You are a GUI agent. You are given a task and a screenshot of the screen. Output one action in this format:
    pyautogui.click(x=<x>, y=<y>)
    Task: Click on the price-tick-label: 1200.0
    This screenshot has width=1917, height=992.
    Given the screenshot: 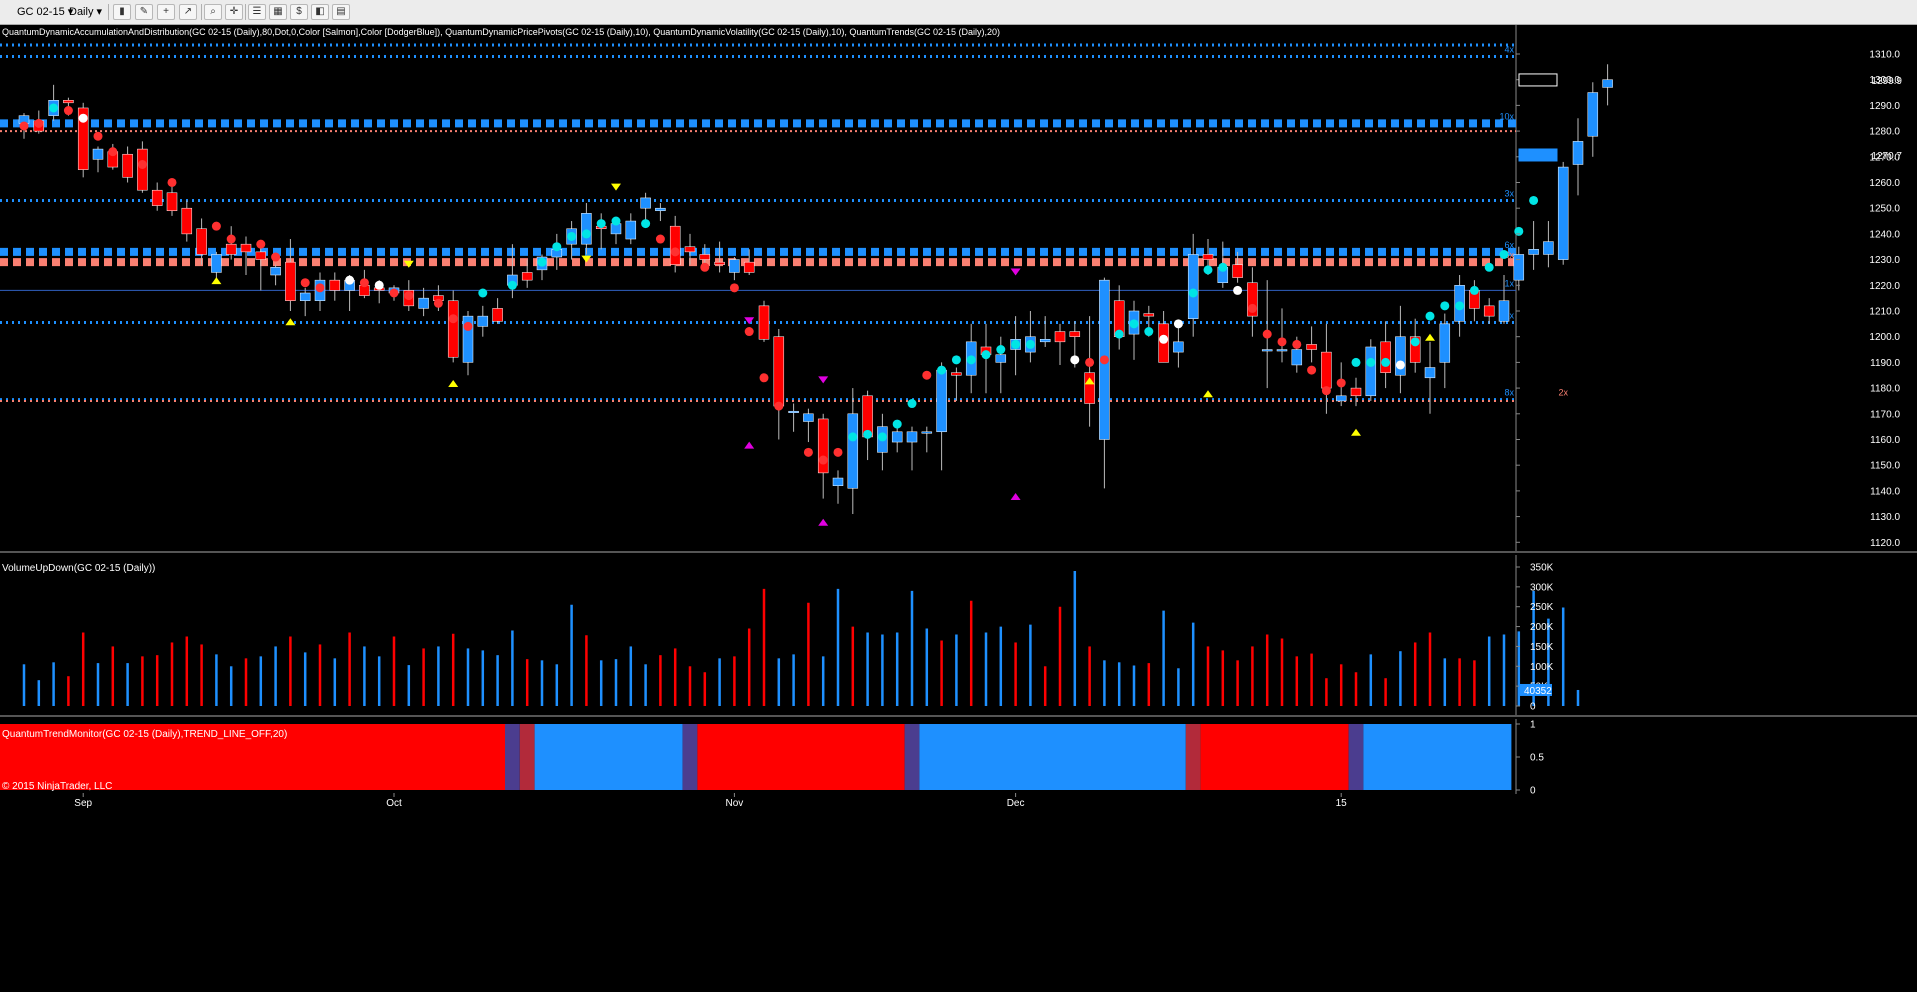 What is the action you would take?
    pyautogui.click(x=1884, y=337)
    